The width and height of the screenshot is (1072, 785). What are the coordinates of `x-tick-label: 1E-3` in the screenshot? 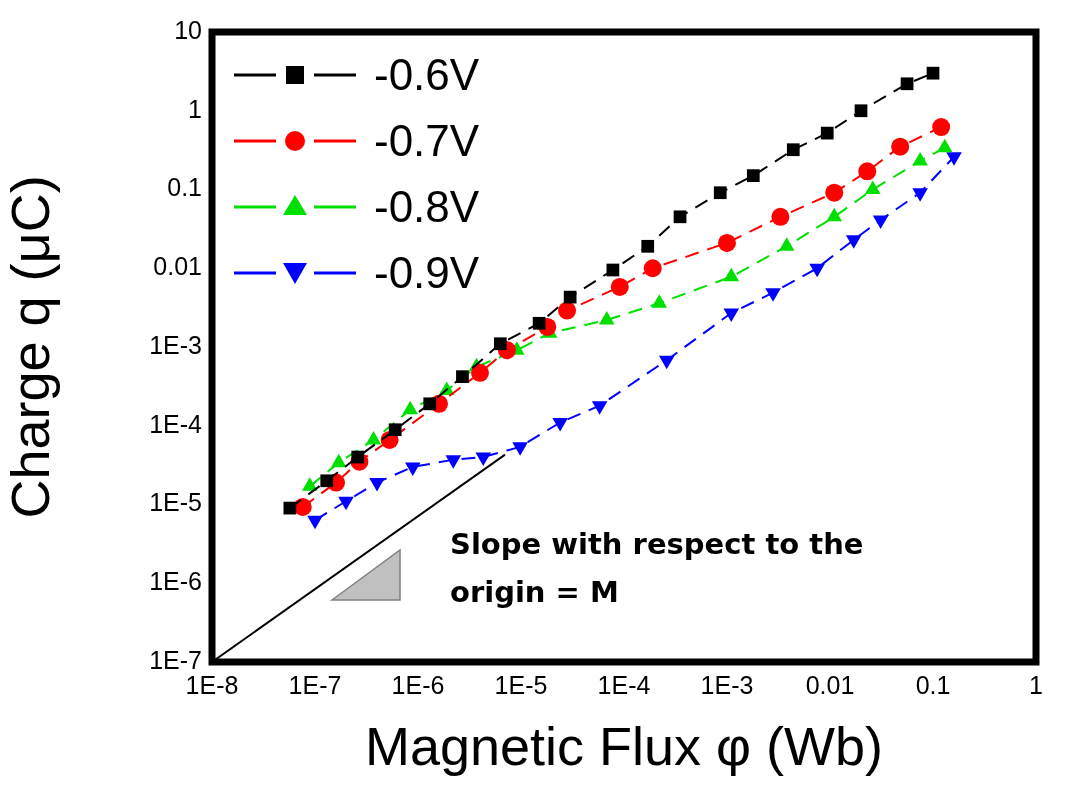 It's located at (727, 684).